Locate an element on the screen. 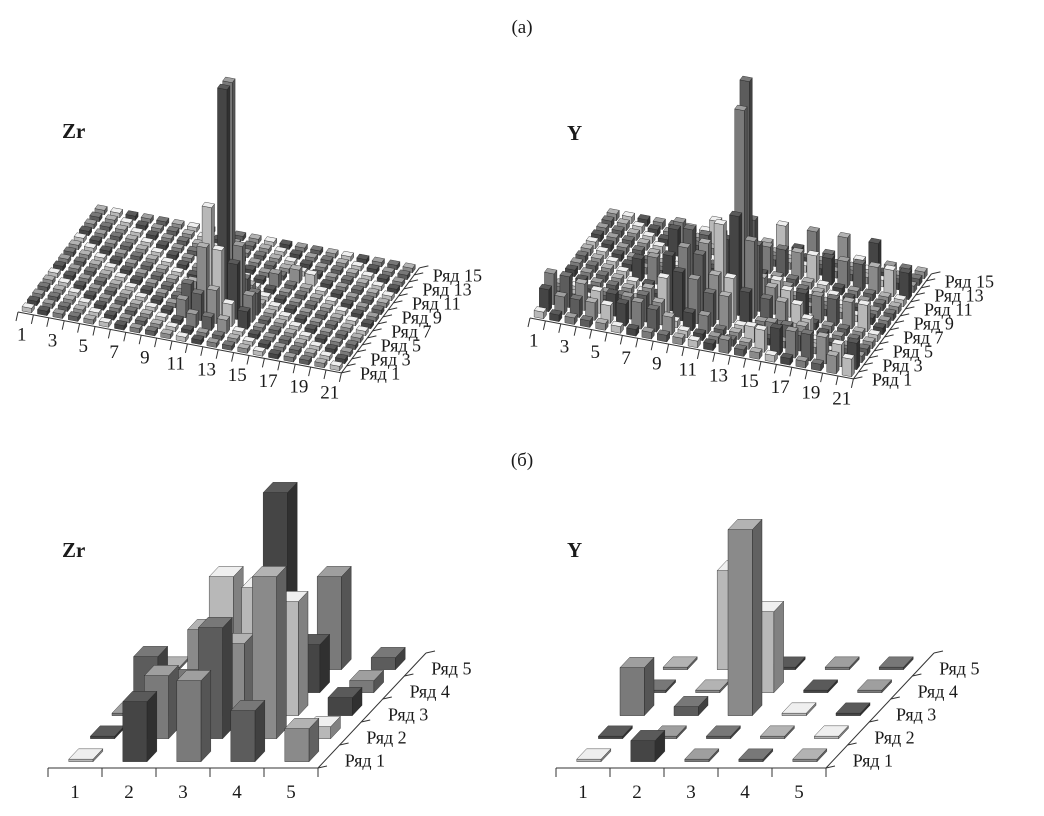 This screenshot has width=1044, height=816. x-tick-label: 11 is located at coordinates (688, 369).